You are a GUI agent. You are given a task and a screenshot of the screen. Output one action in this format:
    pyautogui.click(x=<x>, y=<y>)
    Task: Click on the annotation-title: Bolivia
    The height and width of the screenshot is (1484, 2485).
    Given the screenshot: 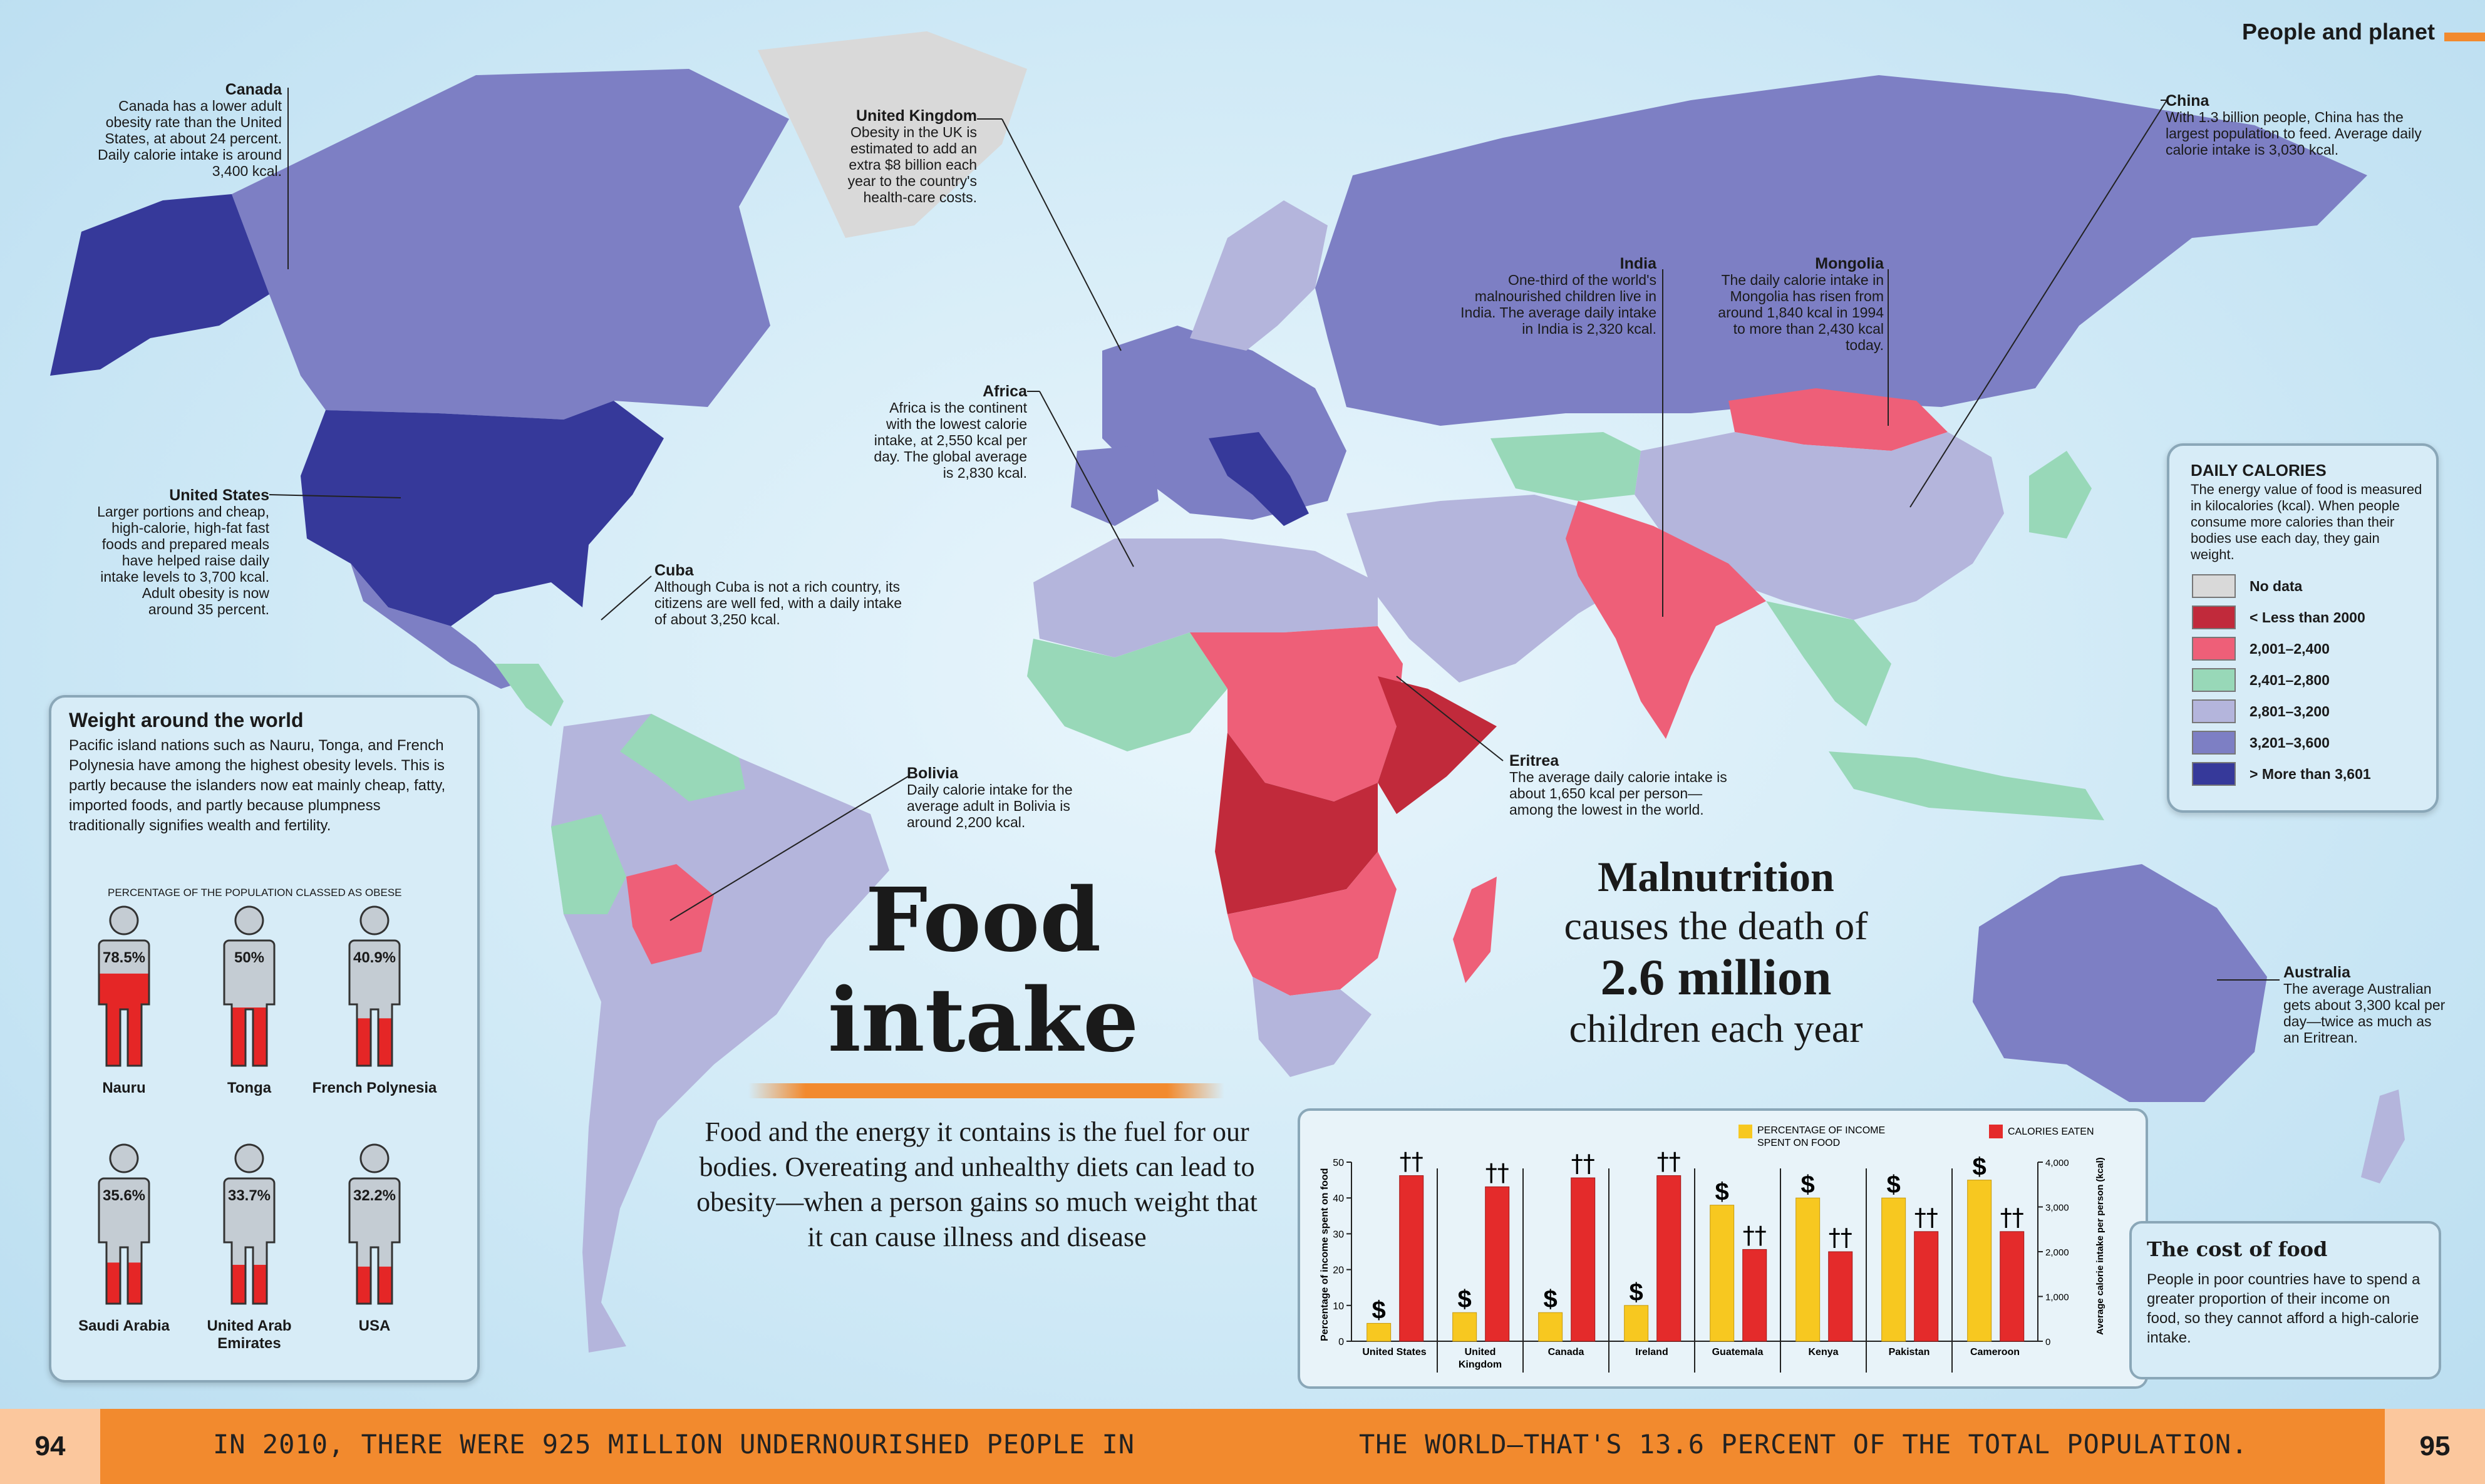 What is the action you would take?
    pyautogui.click(x=932, y=773)
    